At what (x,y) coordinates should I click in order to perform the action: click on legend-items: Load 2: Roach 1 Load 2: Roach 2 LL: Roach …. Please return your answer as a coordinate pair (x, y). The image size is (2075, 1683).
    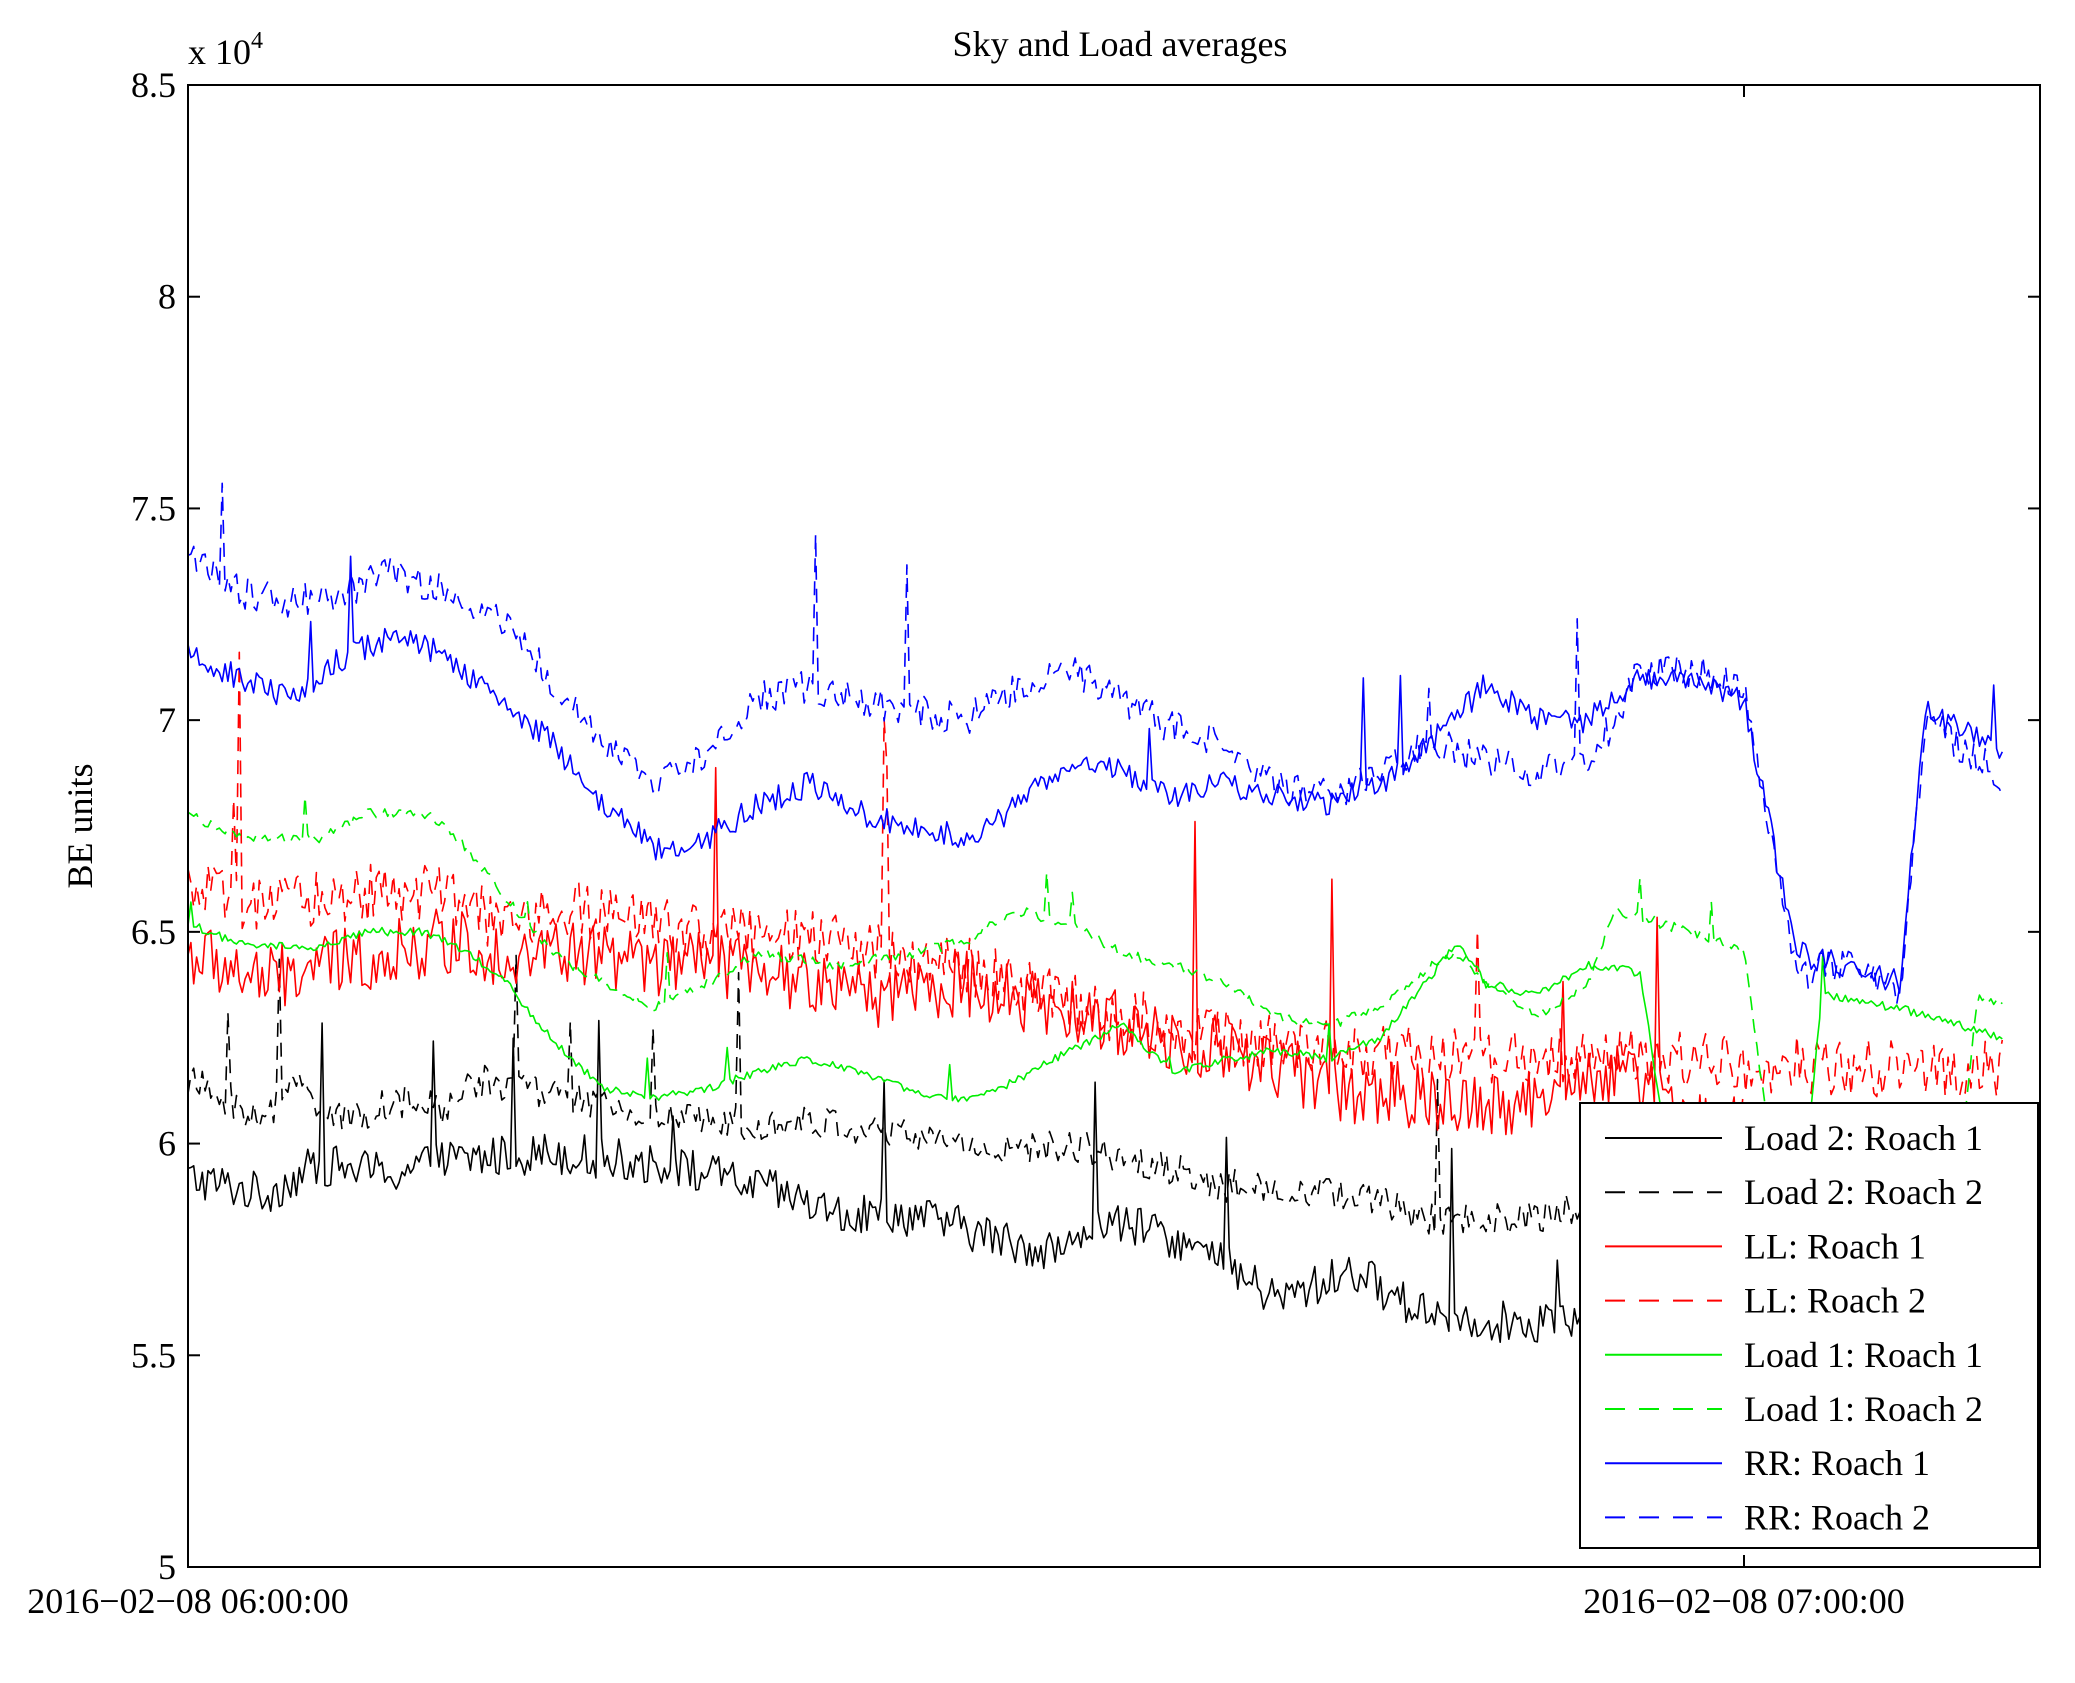
    Looking at the image, I should click on (1794, 1327).